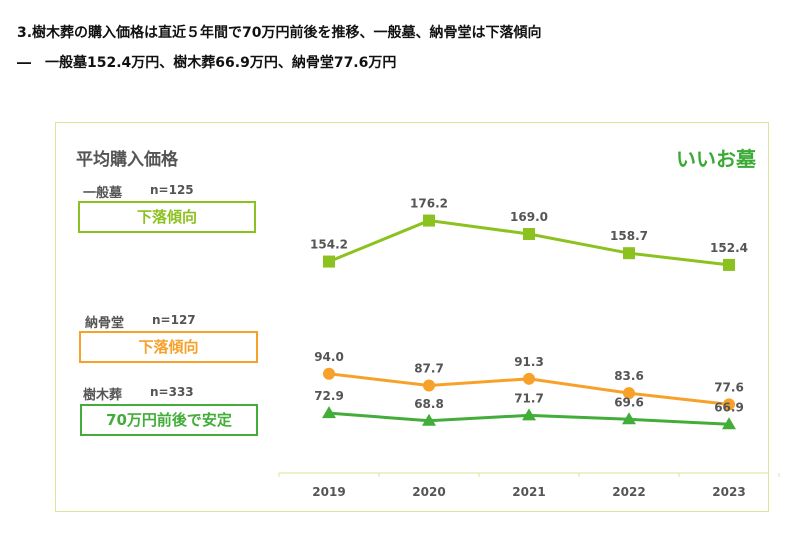 The width and height of the screenshot is (803, 538). What do you see at coordinates (174, 320) in the screenshot?
I see `group-n-nokotsudo: n=127` at bounding box center [174, 320].